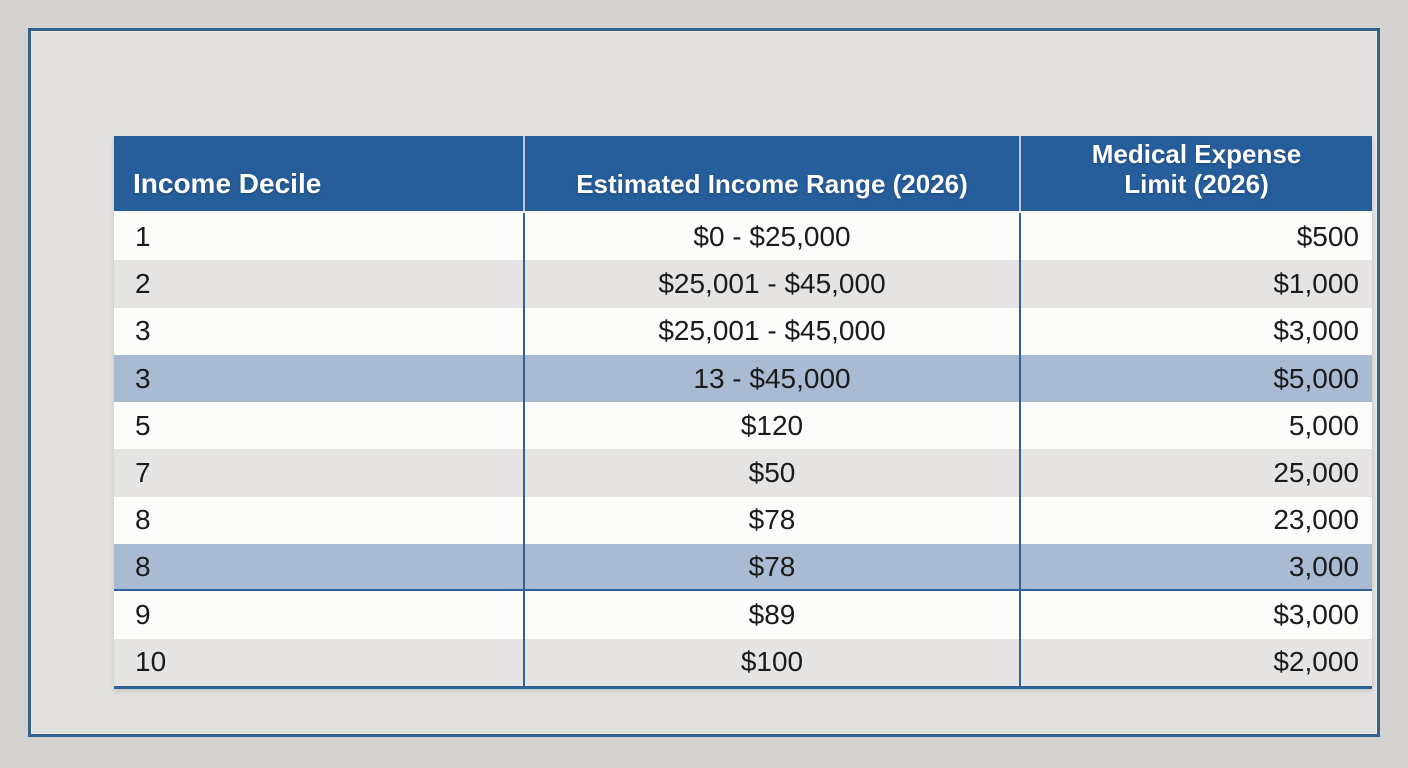 This screenshot has width=1408, height=768. What do you see at coordinates (1195, 426) in the screenshot?
I see `cell-expense-limit: 5,000` at bounding box center [1195, 426].